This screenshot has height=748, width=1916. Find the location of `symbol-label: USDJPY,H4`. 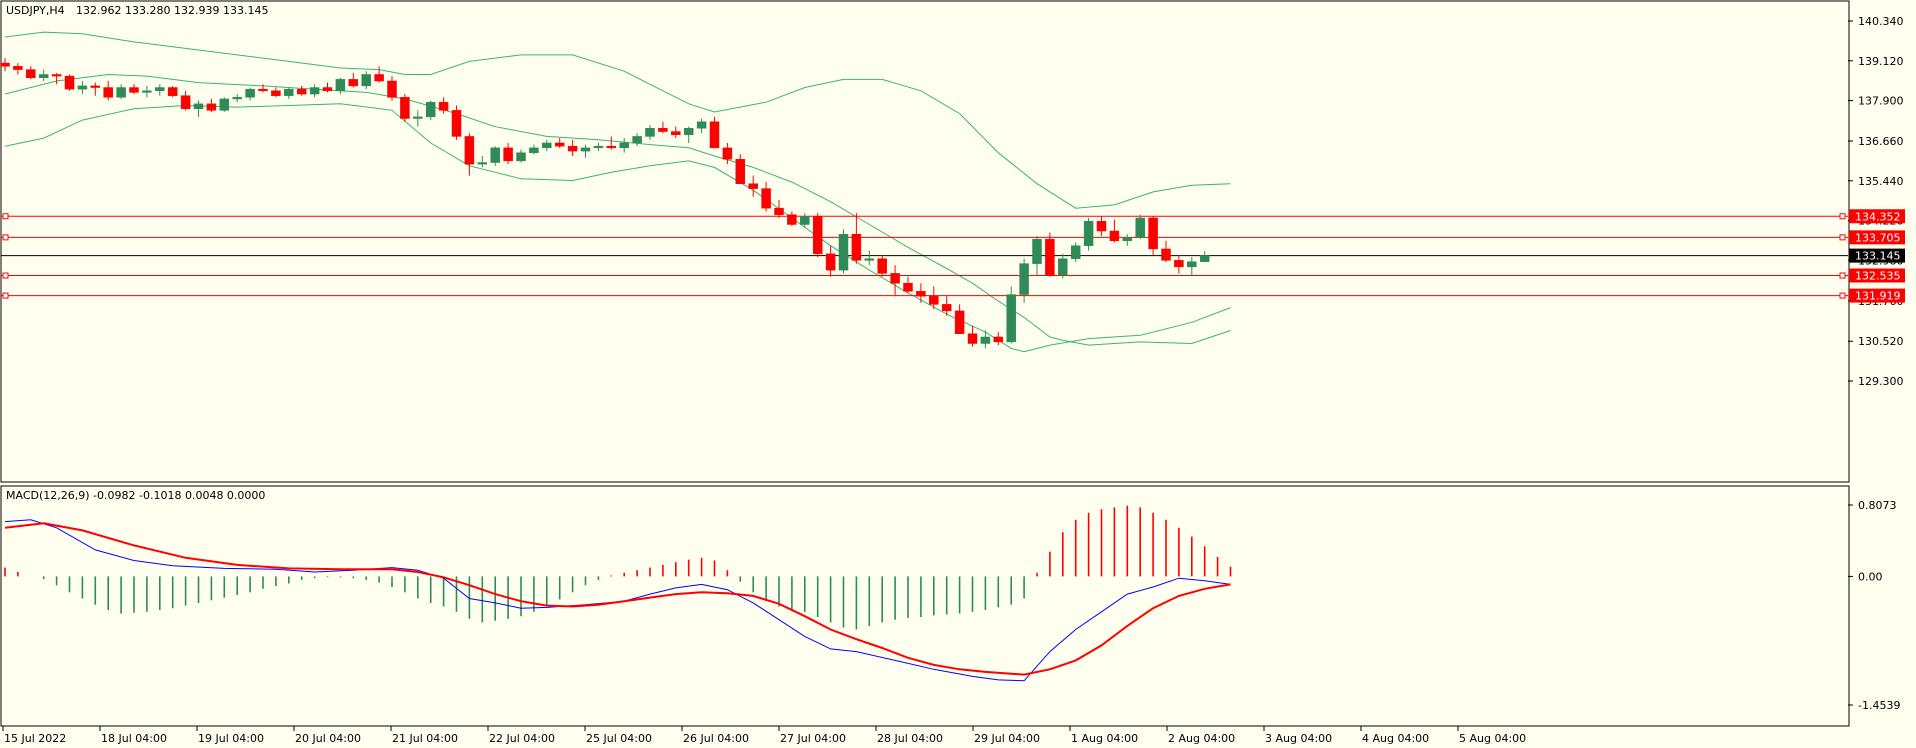

symbol-label: USDJPY,H4 is located at coordinates (35, 10).